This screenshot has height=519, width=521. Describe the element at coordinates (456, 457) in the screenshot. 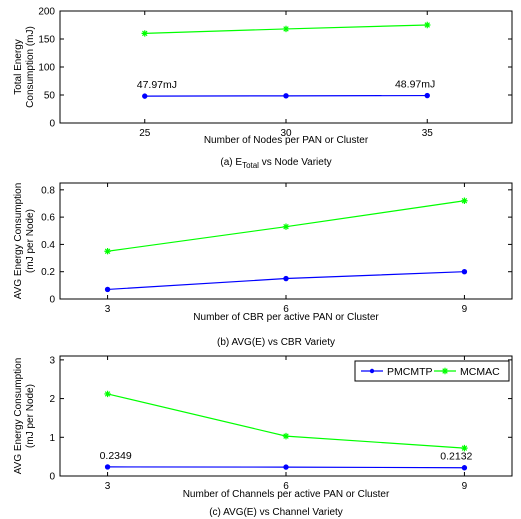

I see `data-label: 0.2132` at that location.